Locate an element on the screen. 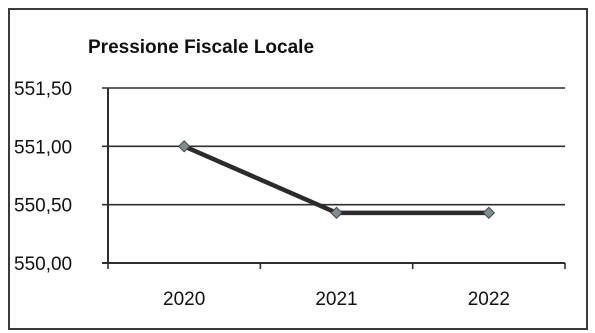  series-line is located at coordinates (336, 180).